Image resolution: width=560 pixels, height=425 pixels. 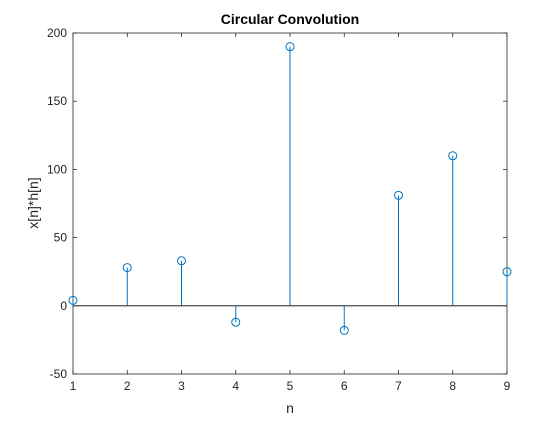 What do you see at coordinates (452, 386) in the screenshot?
I see `x-tick-label: 8` at bounding box center [452, 386].